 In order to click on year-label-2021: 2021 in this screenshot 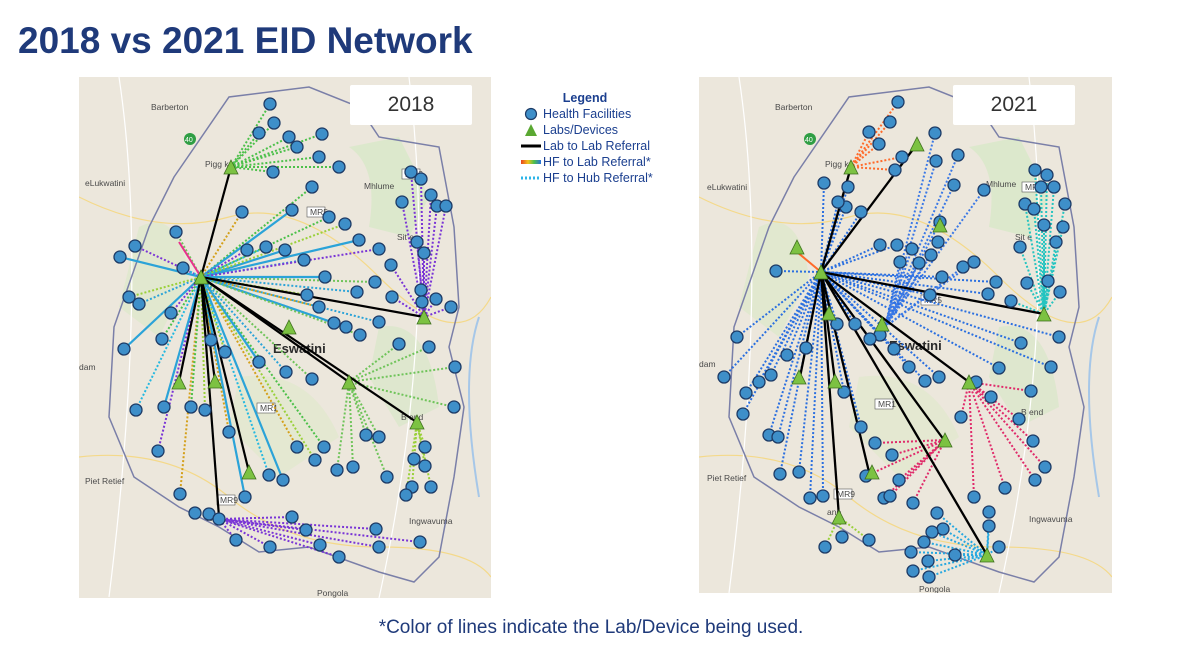, I will do `click(1014, 105)`.